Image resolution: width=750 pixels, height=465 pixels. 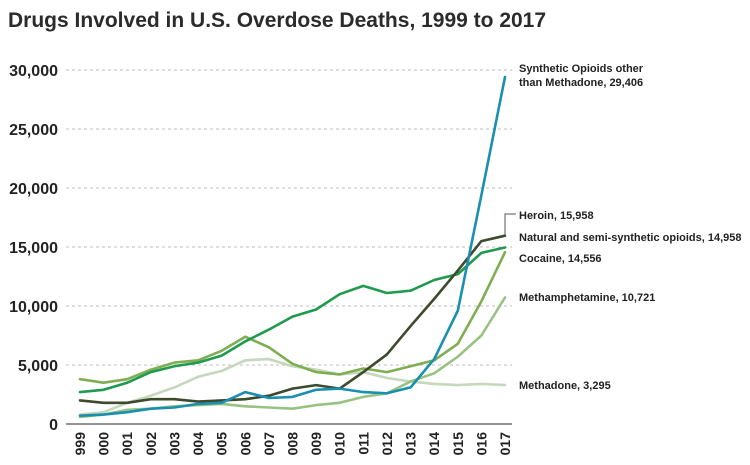 What do you see at coordinates (222, 444) in the screenshot?
I see `x-tick-label: 005` at bounding box center [222, 444].